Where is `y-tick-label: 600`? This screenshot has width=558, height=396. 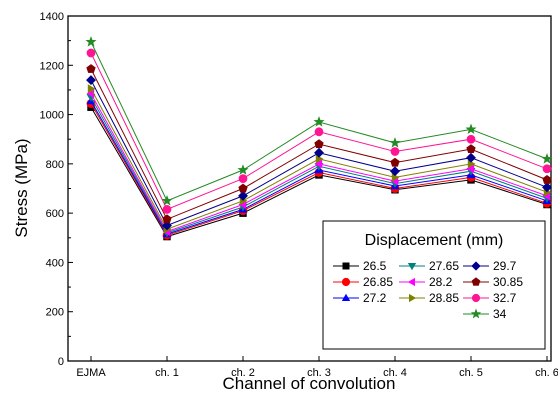
y-tick-label: 600 is located at coordinates (55, 214).